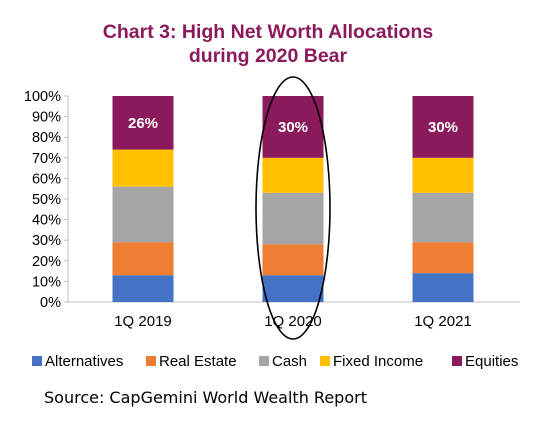 This screenshot has width=536, height=434. What do you see at coordinates (46, 241) in the screenshot?
I see `y-tick-label: 30%` at bounding box center [46, 241].